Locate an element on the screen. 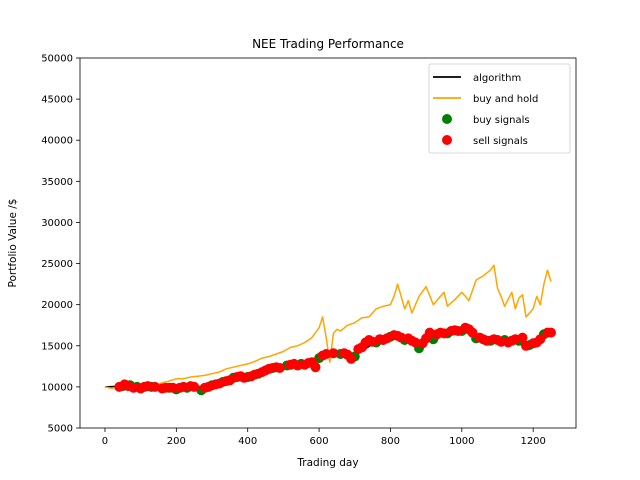 The width and height of the screenshot is (640, 480). y-tick-label: 45000 is located at coordinates (57, 100).